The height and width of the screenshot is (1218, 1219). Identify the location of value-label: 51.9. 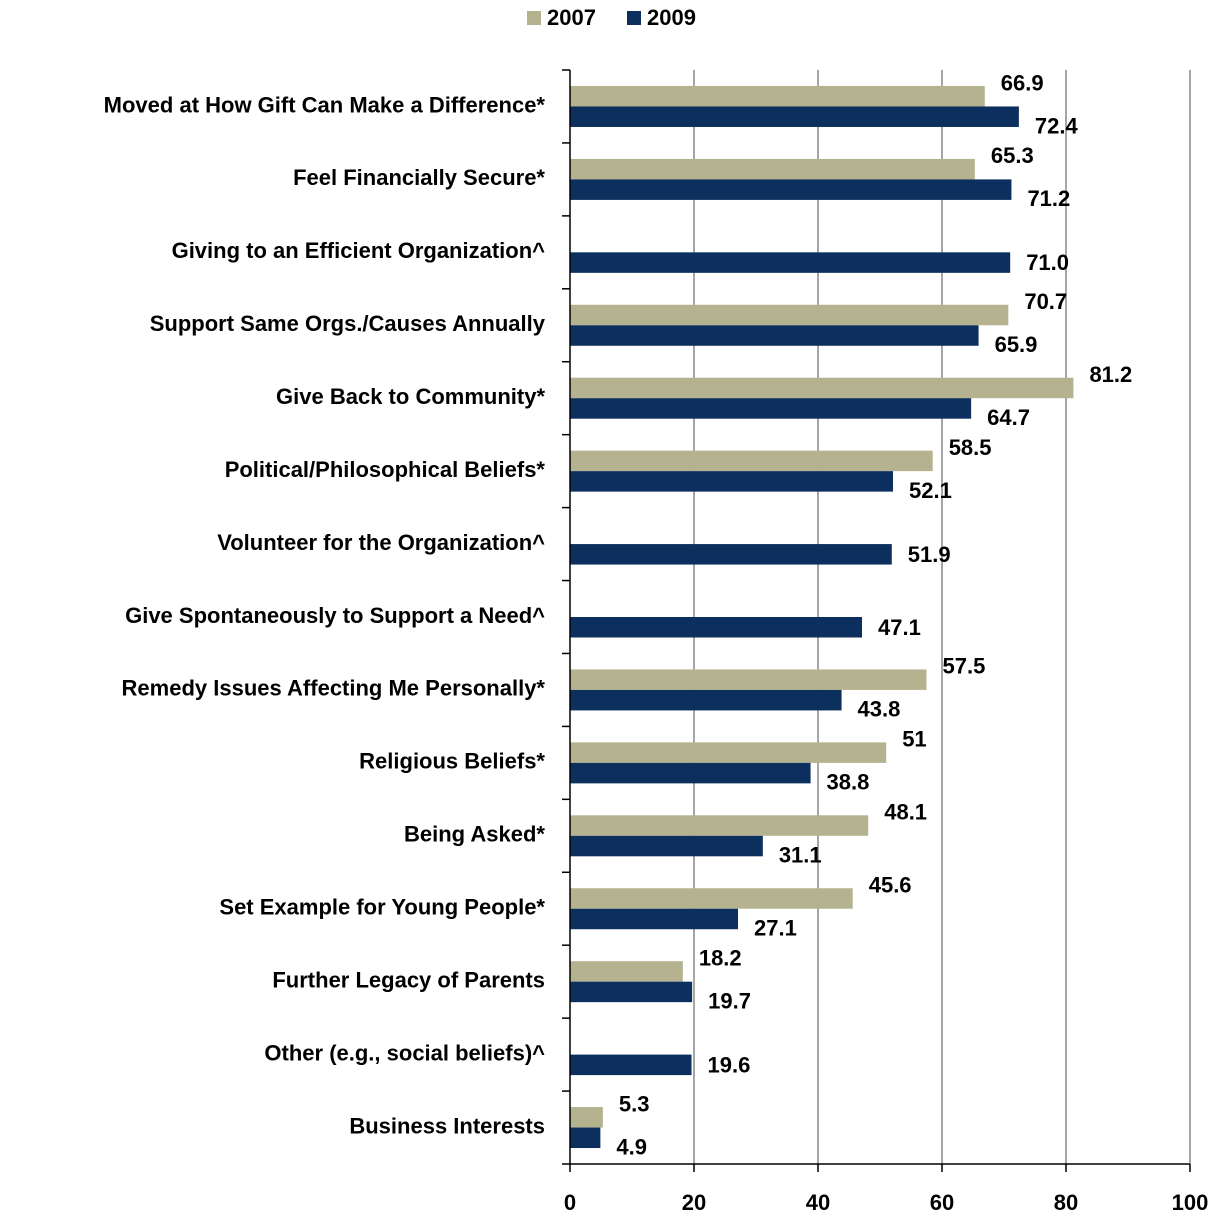
(929, 554).